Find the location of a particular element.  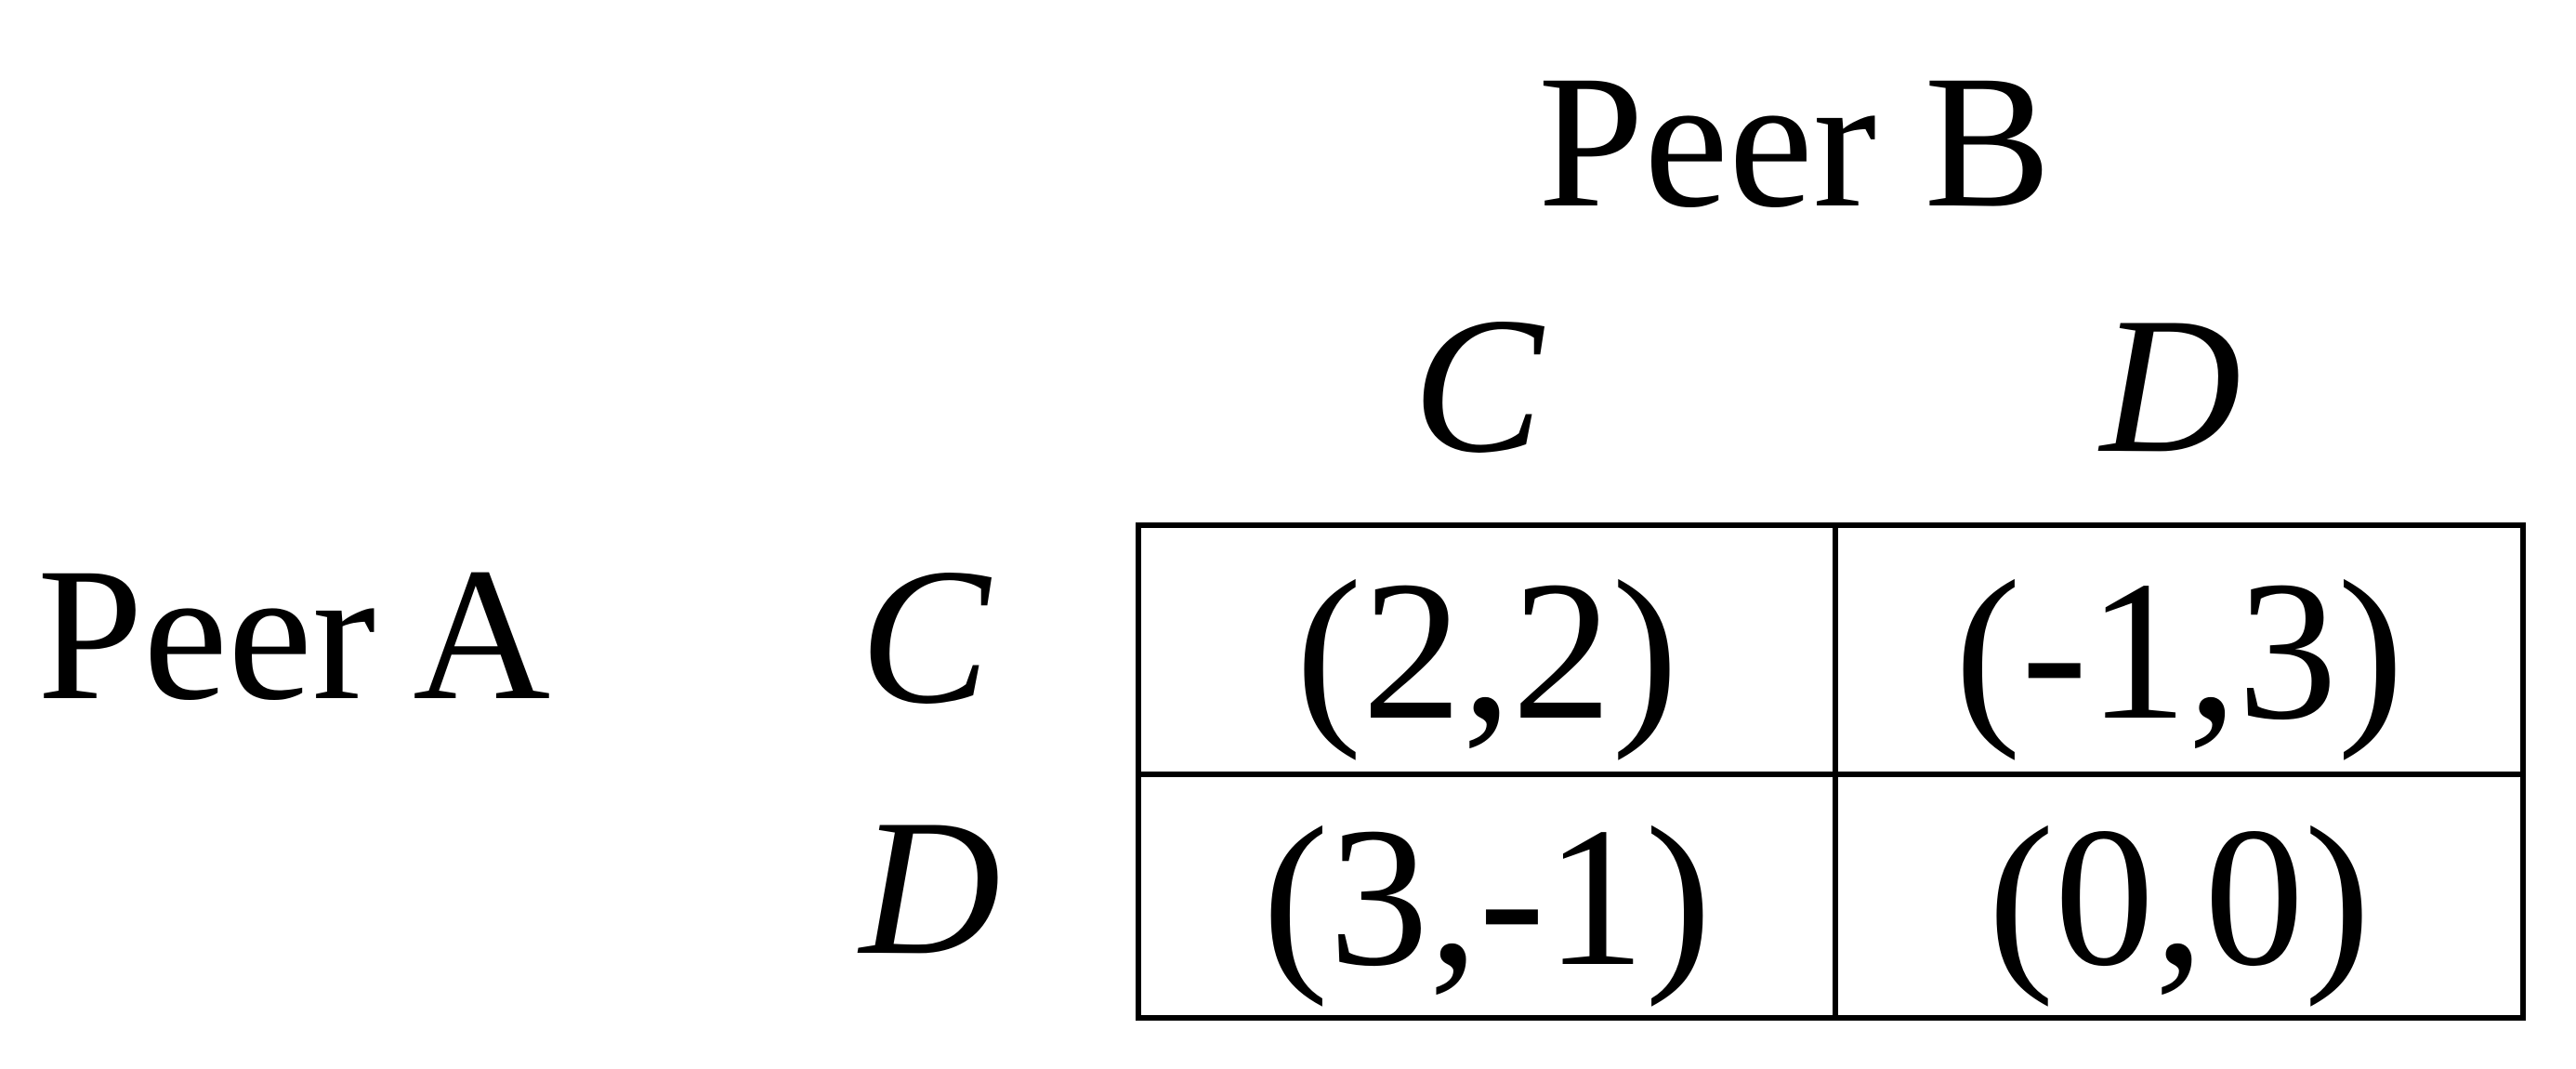

column-strategy-c: C is located at coordinates (1478, 386).